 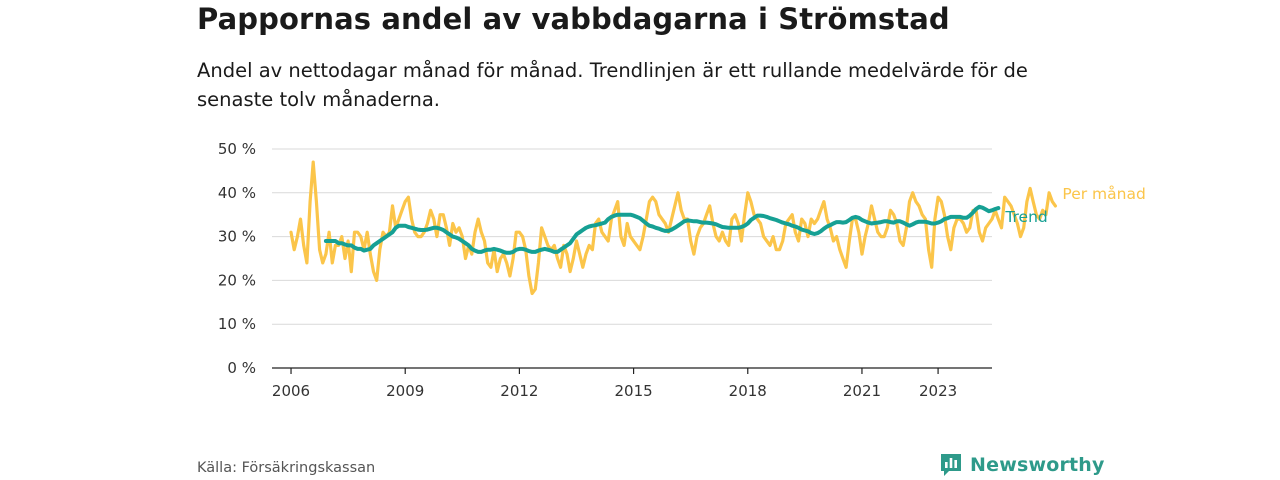 I want to click on source-note: Källa: Försäkringskassan, so click(x=286, y=468).